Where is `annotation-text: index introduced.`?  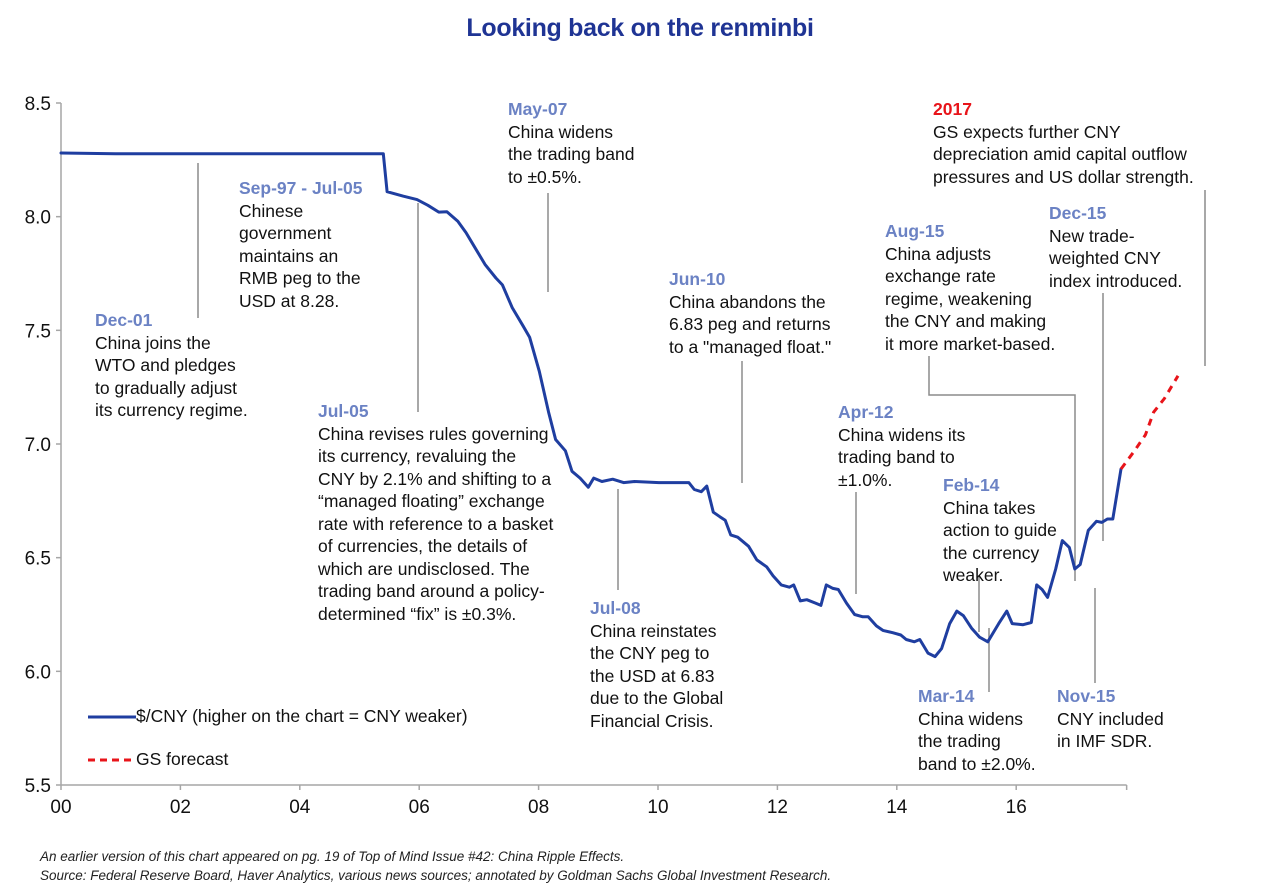
annotation-text: index introduced. is located at coordinates (1116, 280).